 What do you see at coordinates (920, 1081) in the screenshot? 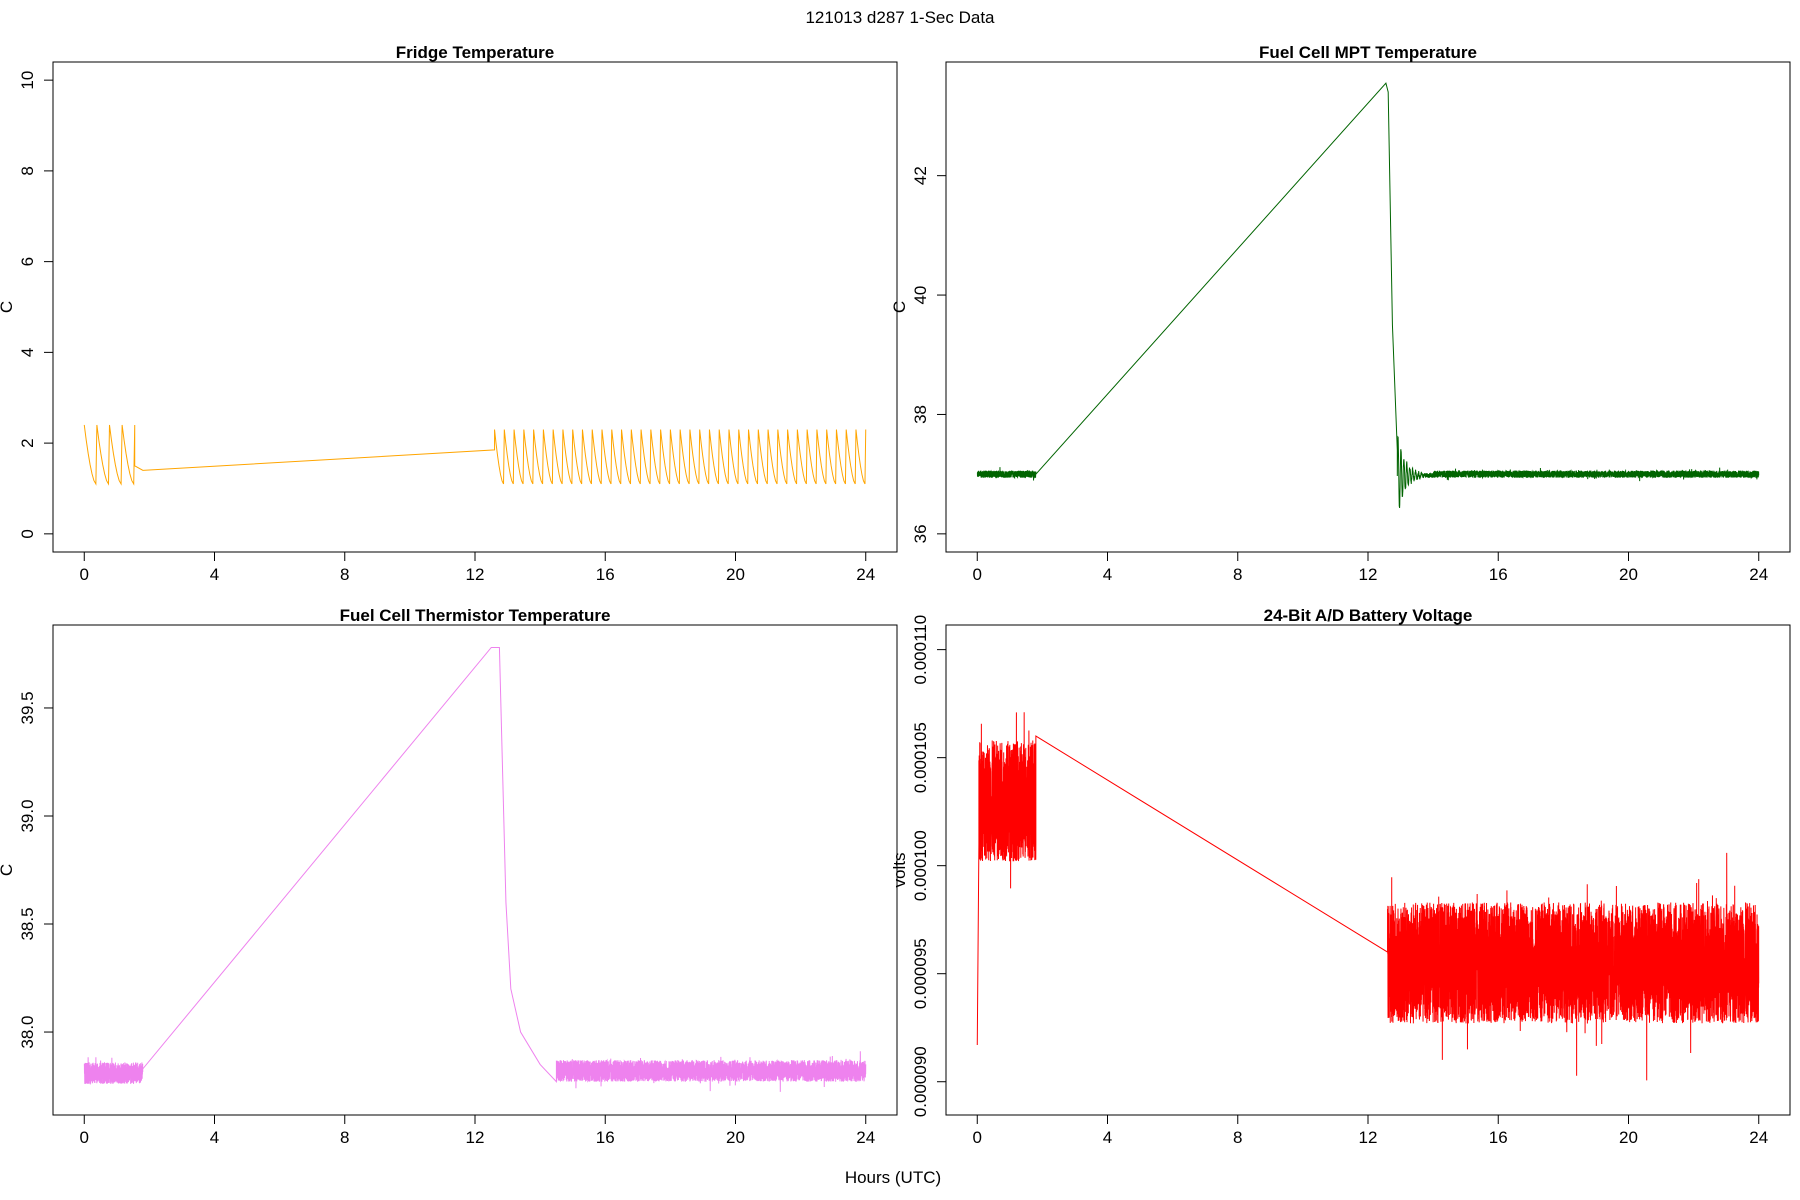
I see `y-tick-label: 0.000090` at bounding box center [920, 1081].